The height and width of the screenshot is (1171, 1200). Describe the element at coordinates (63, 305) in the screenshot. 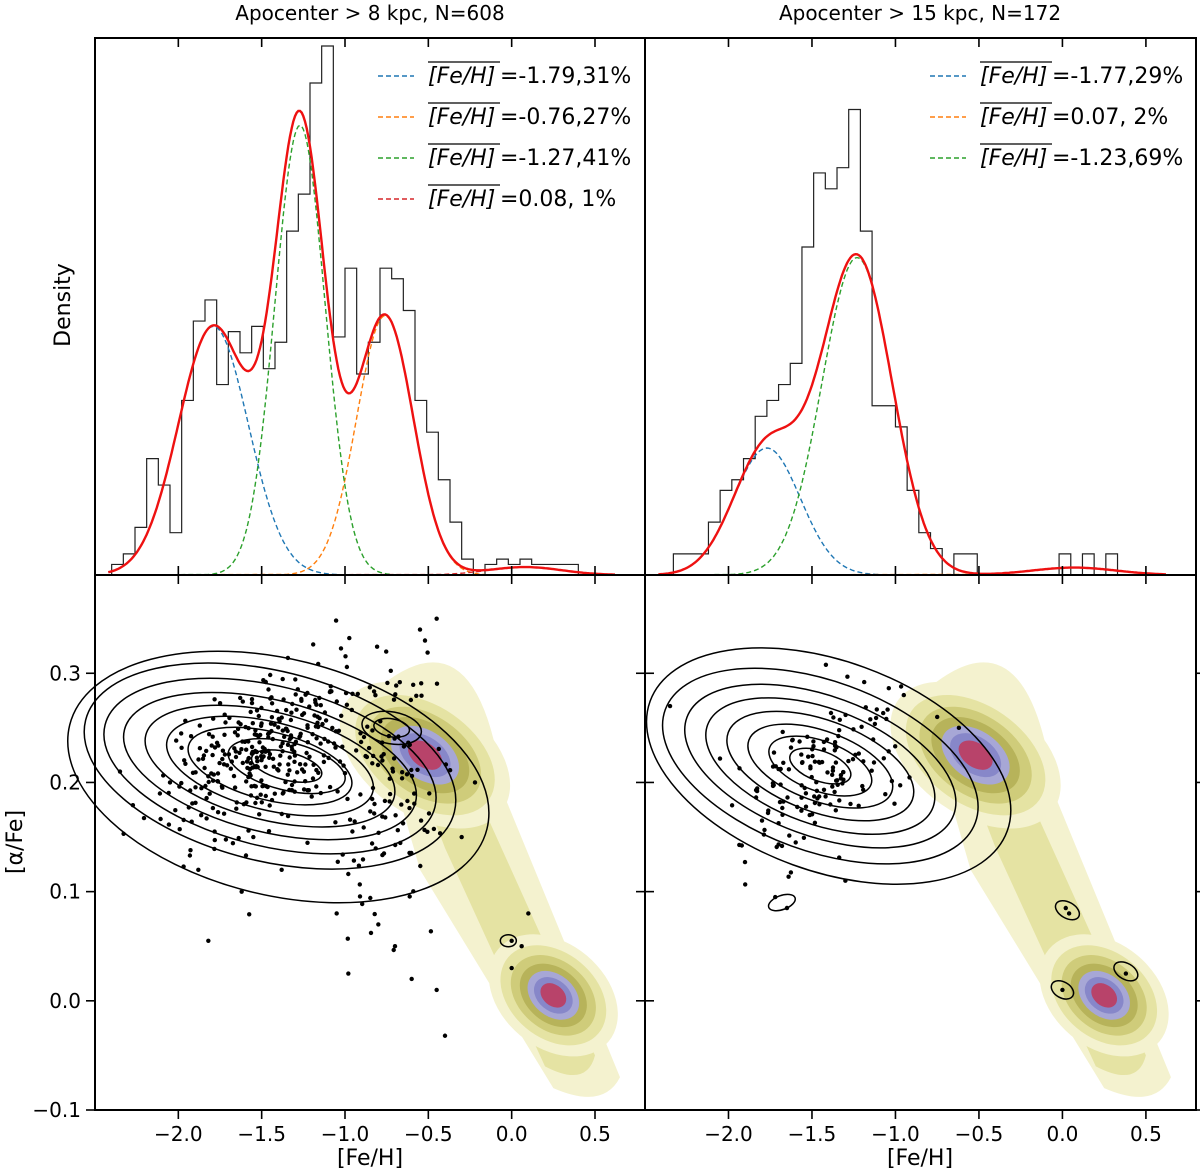

I see `ylabel-density: Density` at that location.